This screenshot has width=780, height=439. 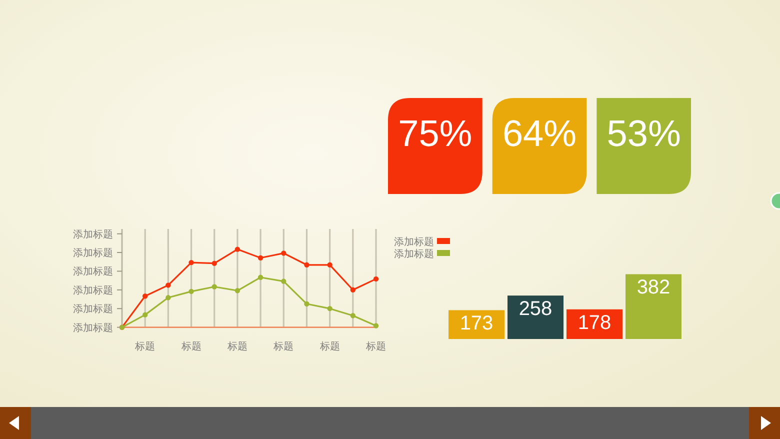 I want to click on data-label: 173, so click(x=477, y=323).